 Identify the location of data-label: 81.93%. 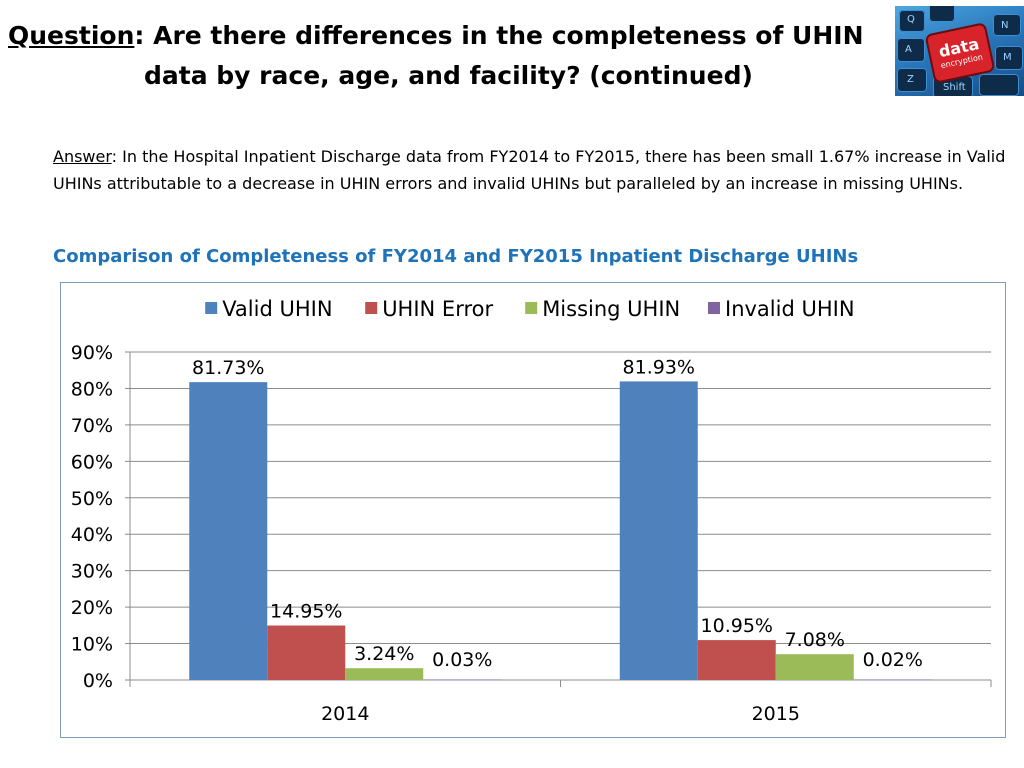
(659, 367).